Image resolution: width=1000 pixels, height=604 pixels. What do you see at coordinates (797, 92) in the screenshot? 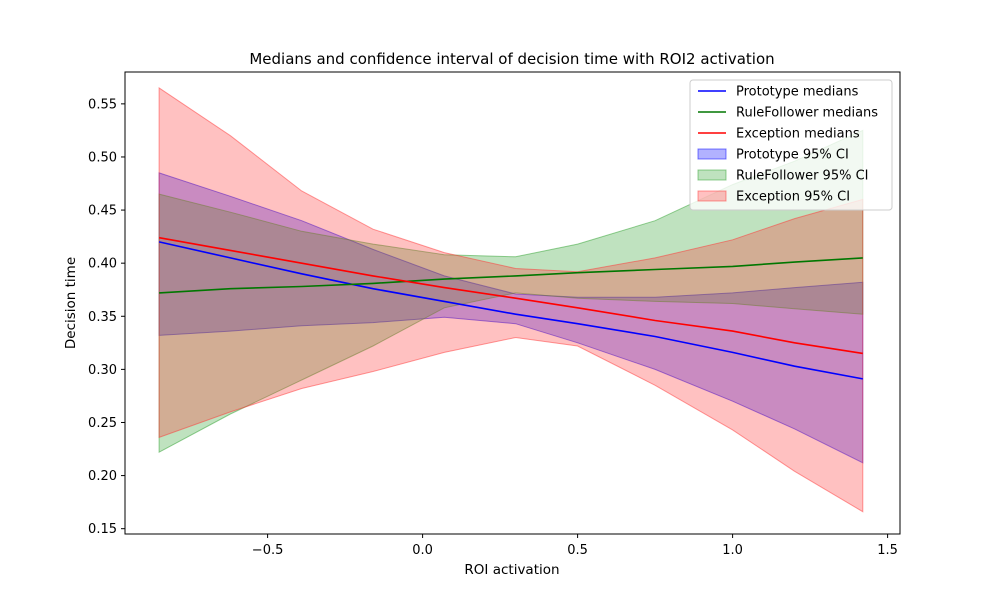
I see `legend-label: Prototype medians` at bounding box center [797, 92].